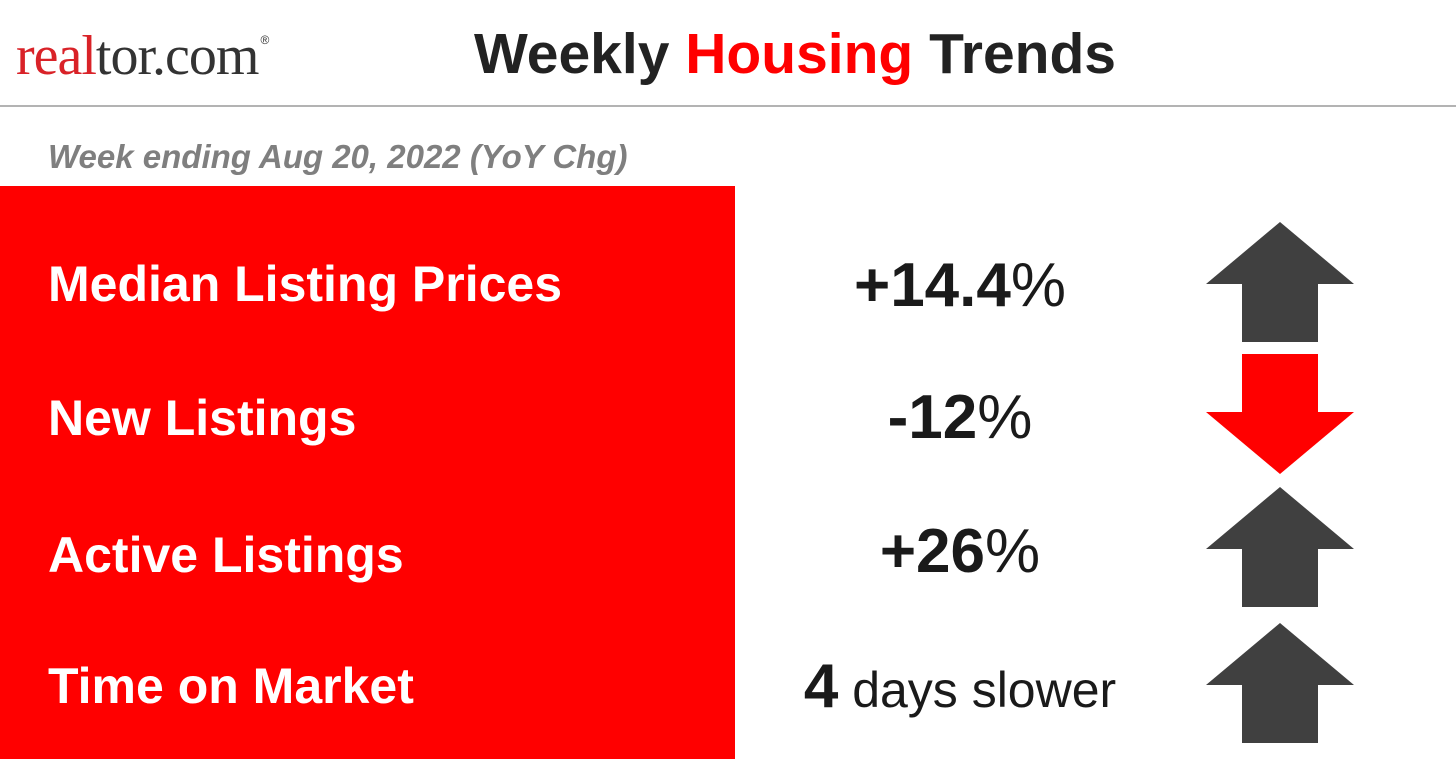 The height and width of the screenshot is (759, 1456). I want to click on logo-text-real: real, so click(56, 56).